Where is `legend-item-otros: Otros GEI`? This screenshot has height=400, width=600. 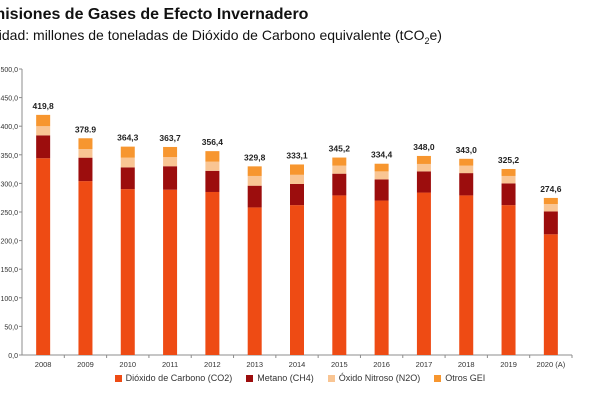
legend-item-otros: Otros GEI is located at coordinates (459, 378).